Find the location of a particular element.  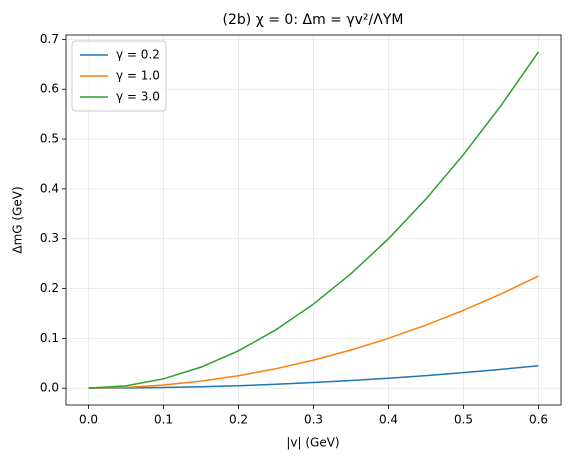

x-tick-label: 0.4 is located at coordinates (388, 420).